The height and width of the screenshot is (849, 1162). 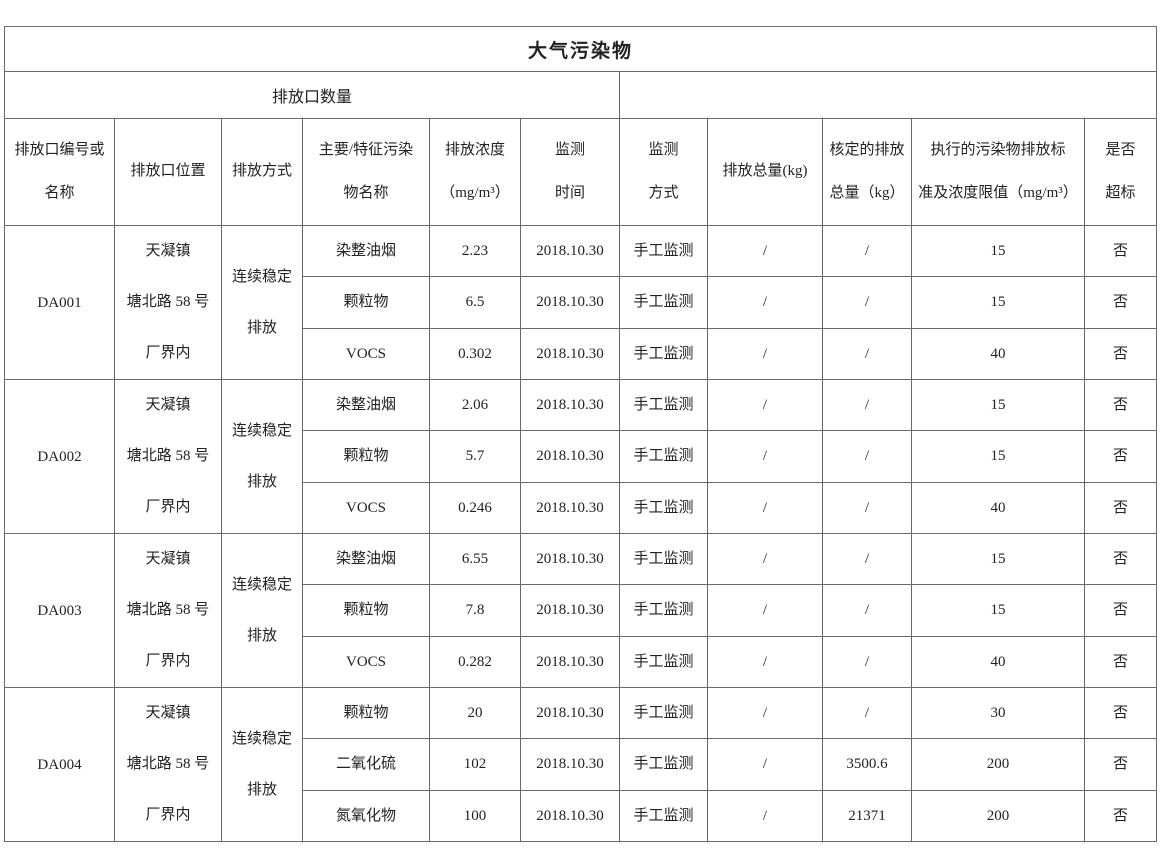 What do you see at coordinates (475, 662) in the screenshot?
I see `concentration-cell: 0.282` at bounding box center [475, 662].